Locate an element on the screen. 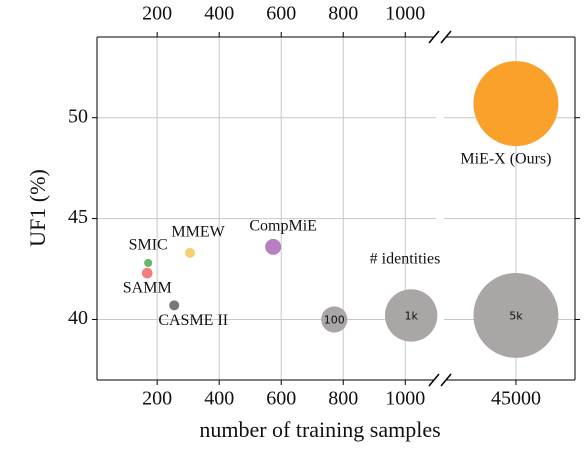 The image size is (588, 450). x-tick-label: 45000 is located at coordinates (516, 399).